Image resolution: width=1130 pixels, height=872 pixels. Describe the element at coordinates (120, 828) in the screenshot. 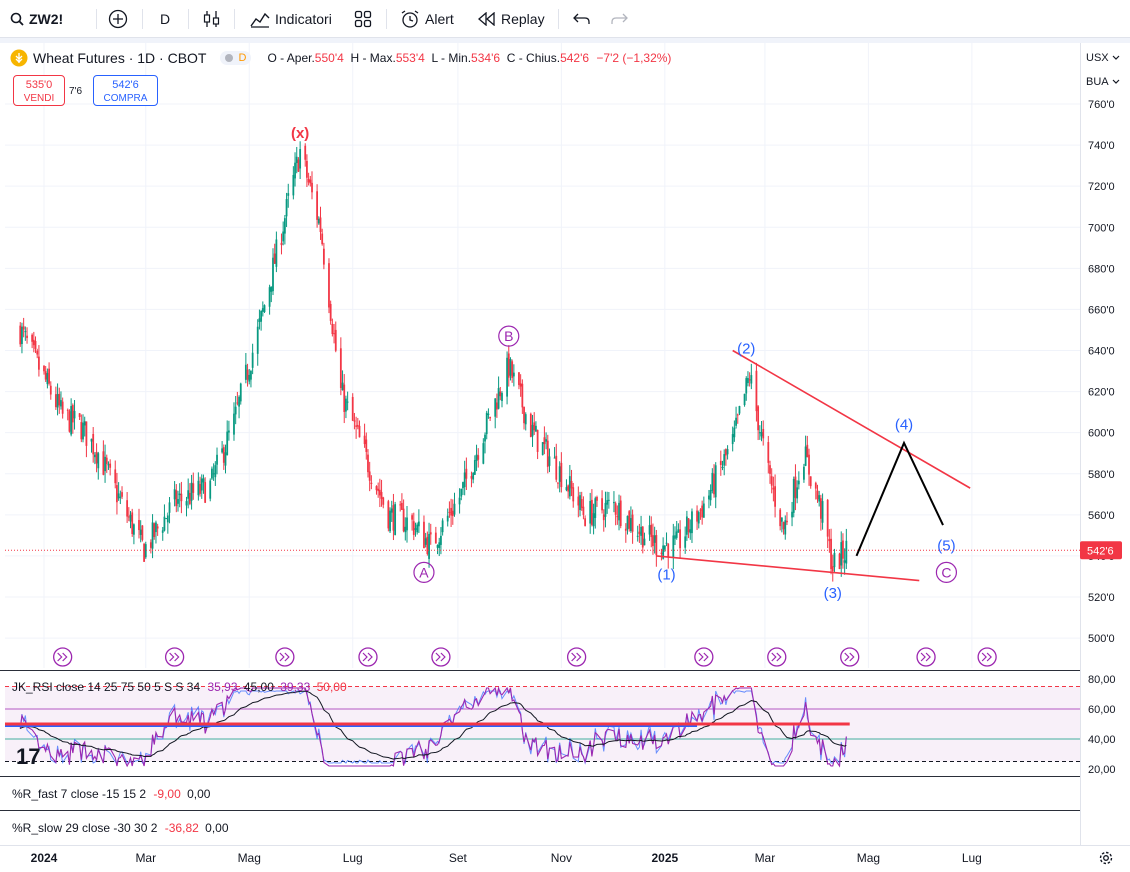

I see `wr-slow-legend: %R_slow 29 close -30 30 2 -36,82 0,00` at that location.